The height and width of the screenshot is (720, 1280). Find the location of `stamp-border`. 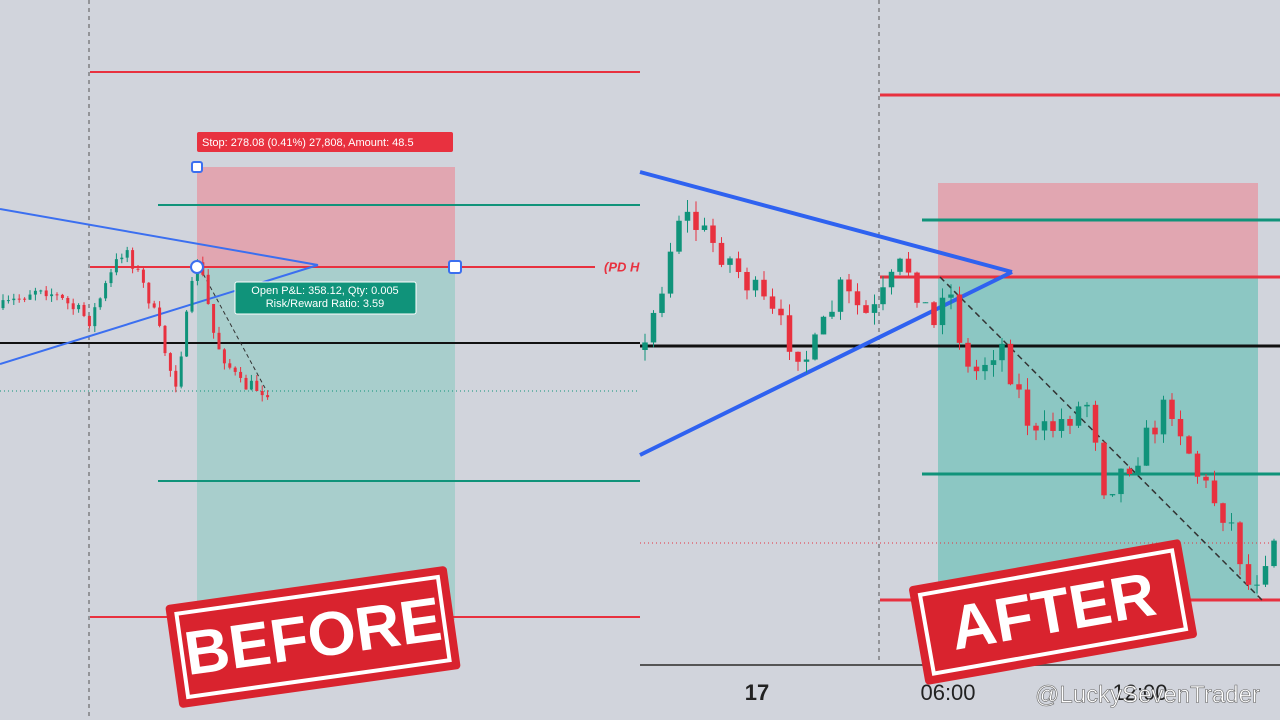

stamp-border is located at coordinates (1053, 612).